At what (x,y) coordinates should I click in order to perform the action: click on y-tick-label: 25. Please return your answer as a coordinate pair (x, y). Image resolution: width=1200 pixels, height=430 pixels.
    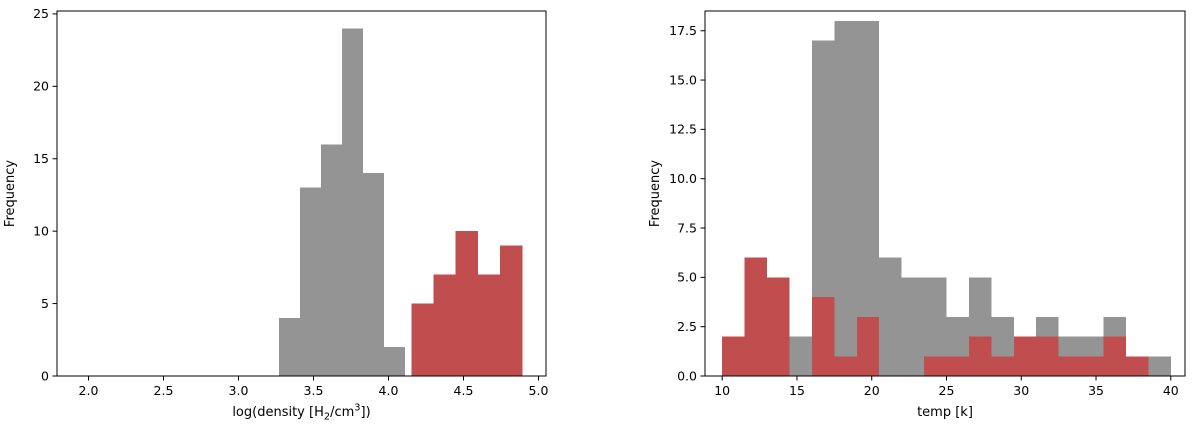
    Looking at the image, I should click on (41, 13).